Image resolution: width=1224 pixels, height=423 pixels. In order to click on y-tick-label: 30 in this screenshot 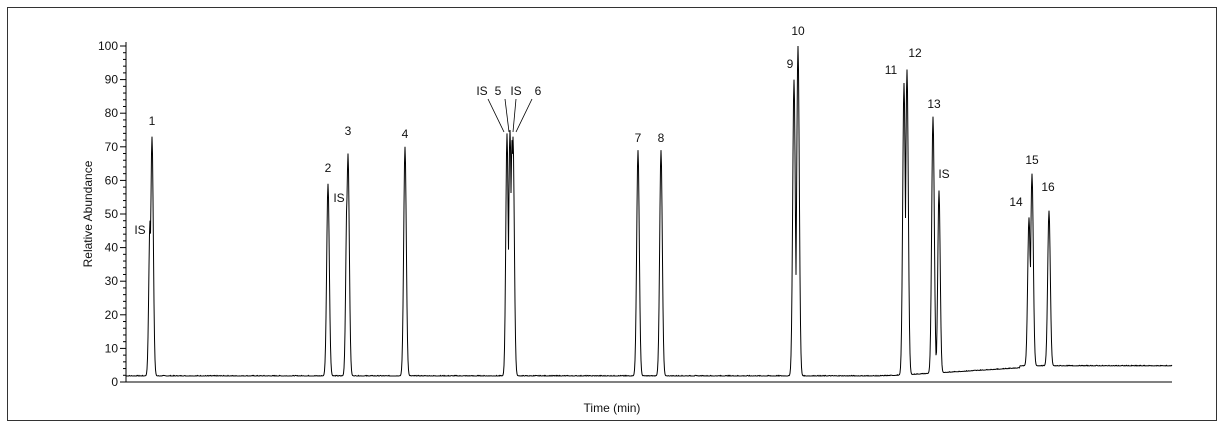, I will do `click(112, 281)`.